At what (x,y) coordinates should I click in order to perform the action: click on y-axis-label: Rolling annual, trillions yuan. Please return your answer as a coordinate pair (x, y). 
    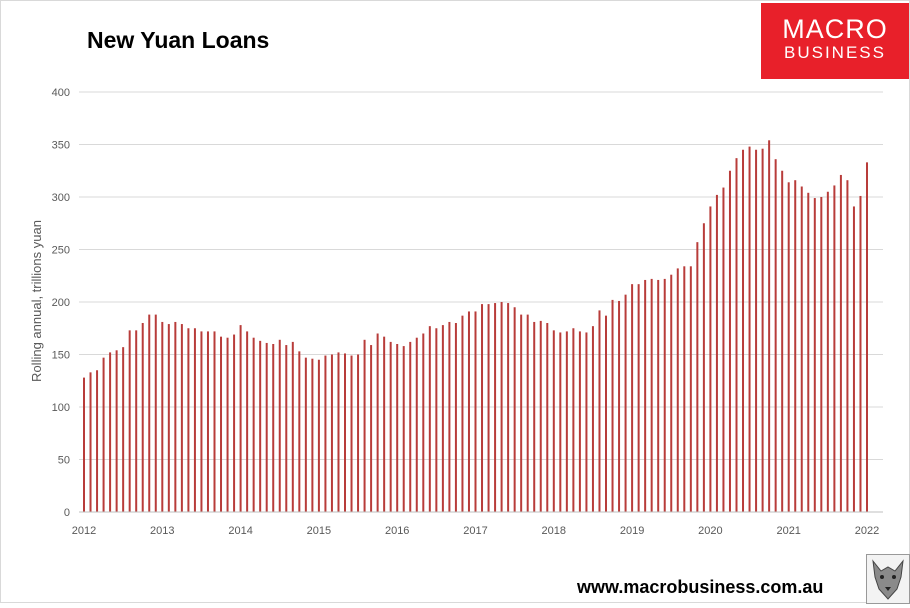
    Looking at the image, I should click on (36, 301).